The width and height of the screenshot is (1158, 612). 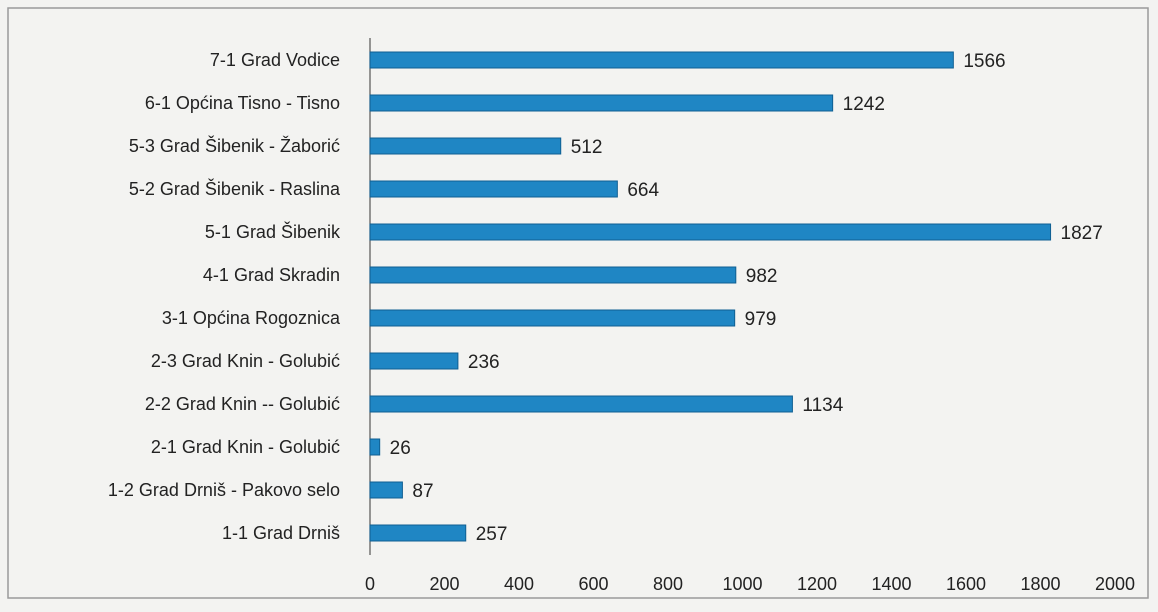 What do you see at coordinates (251, 318) in the screenshot?
I see `category-label: 3-1 Općina Rogoznica` at bounding box center [251, 318].